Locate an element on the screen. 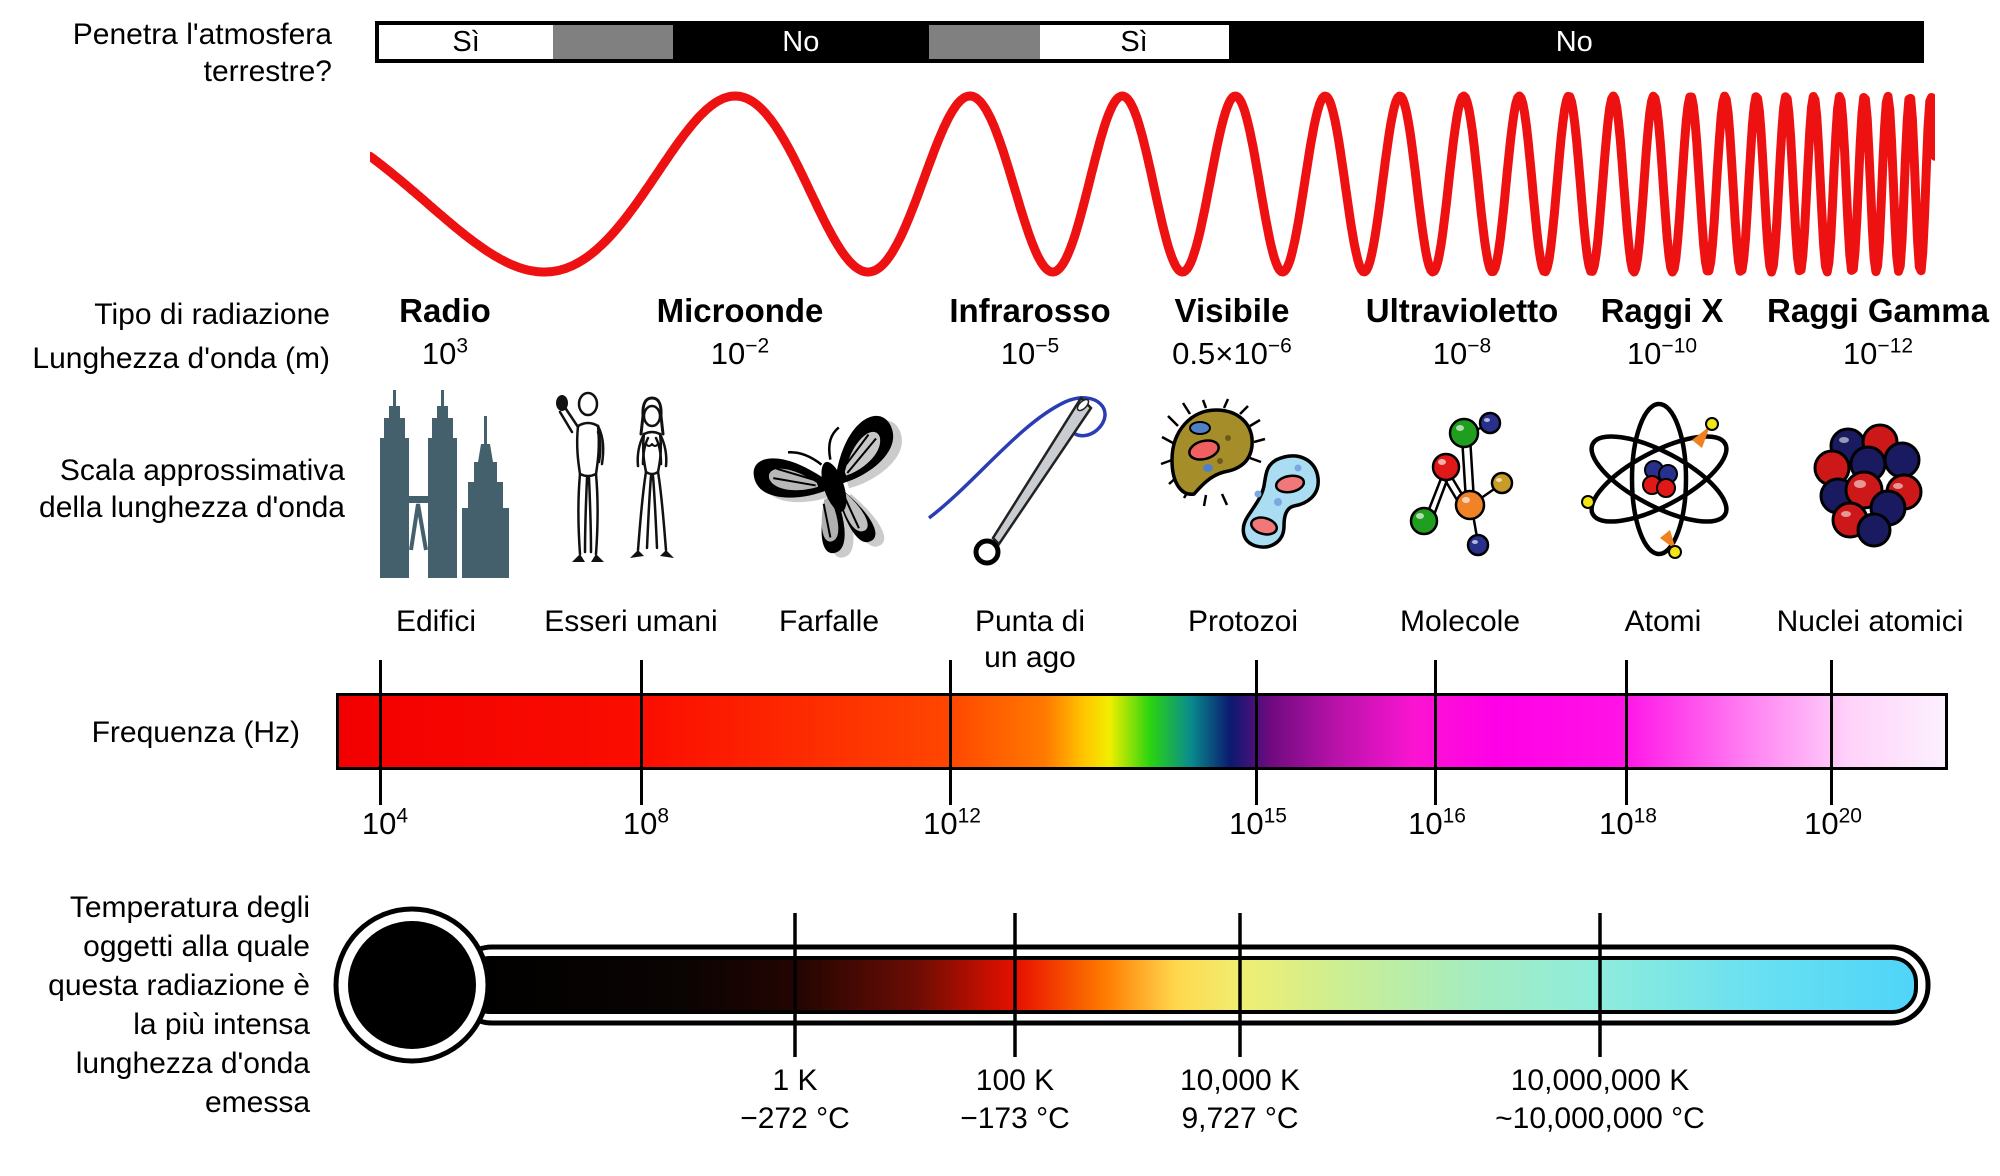  frequency-tick-label: 10¹⁶ is located at coordinates (1437, 822).